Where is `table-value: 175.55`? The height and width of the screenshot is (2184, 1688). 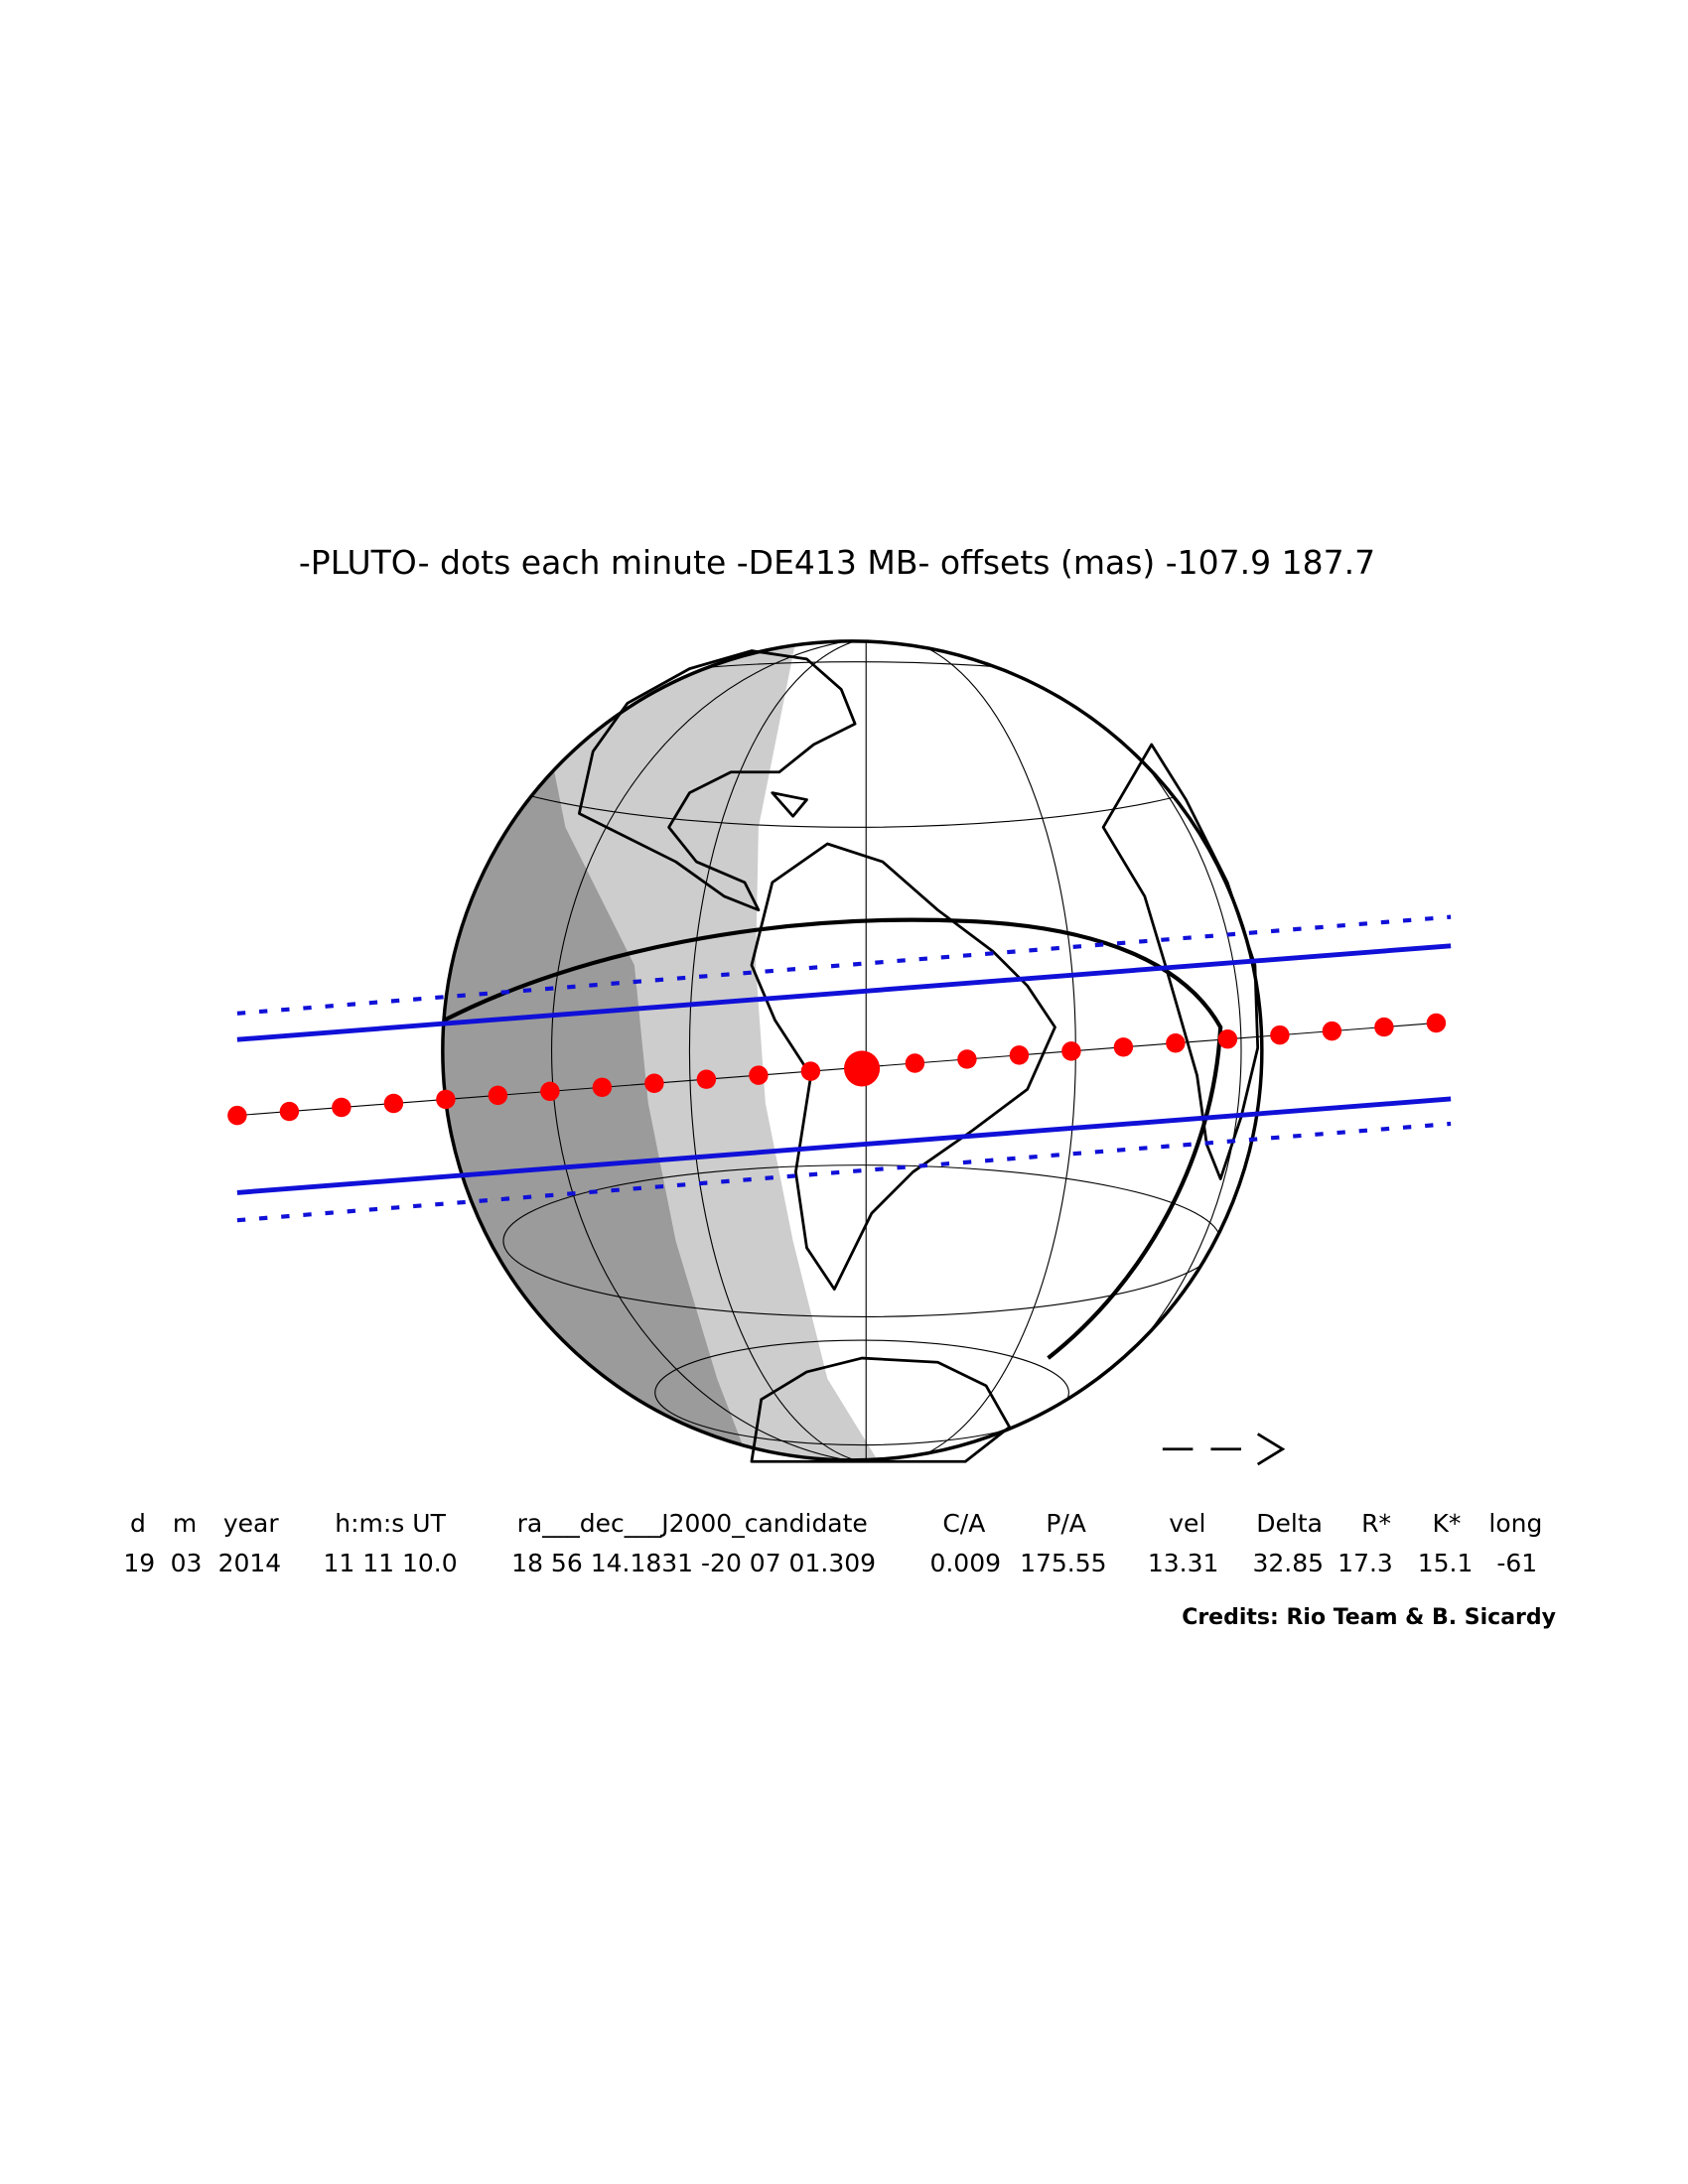
table-value: 175.55 is located at coordinates (1063, 1563).